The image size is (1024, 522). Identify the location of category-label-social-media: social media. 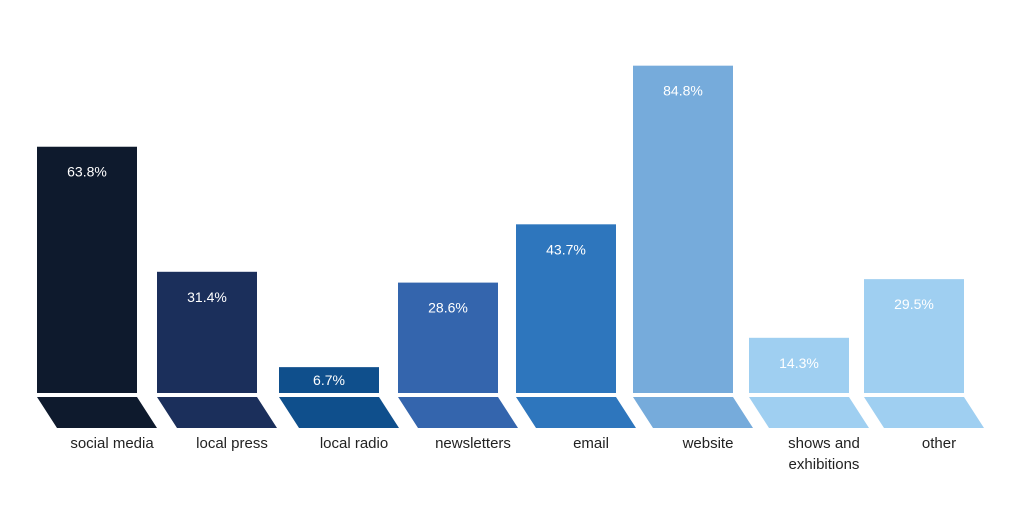
(112, 443).